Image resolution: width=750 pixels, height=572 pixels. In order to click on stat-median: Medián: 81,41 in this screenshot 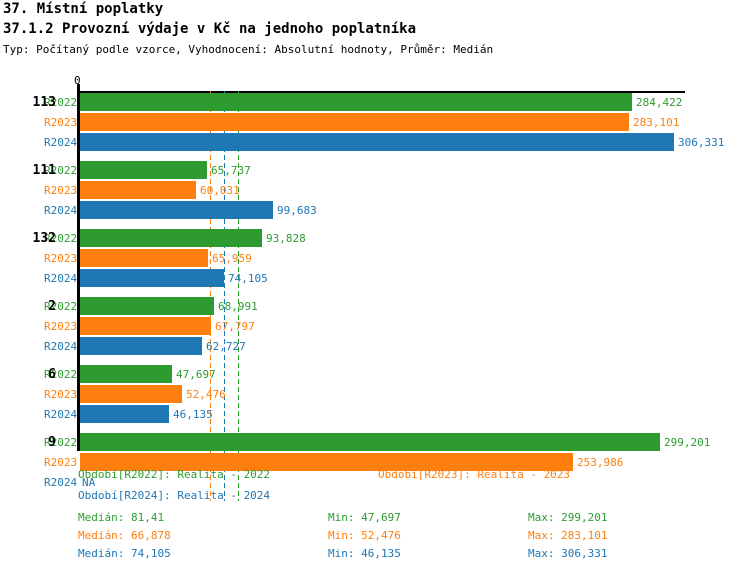, I will do `click(121, 517)`.